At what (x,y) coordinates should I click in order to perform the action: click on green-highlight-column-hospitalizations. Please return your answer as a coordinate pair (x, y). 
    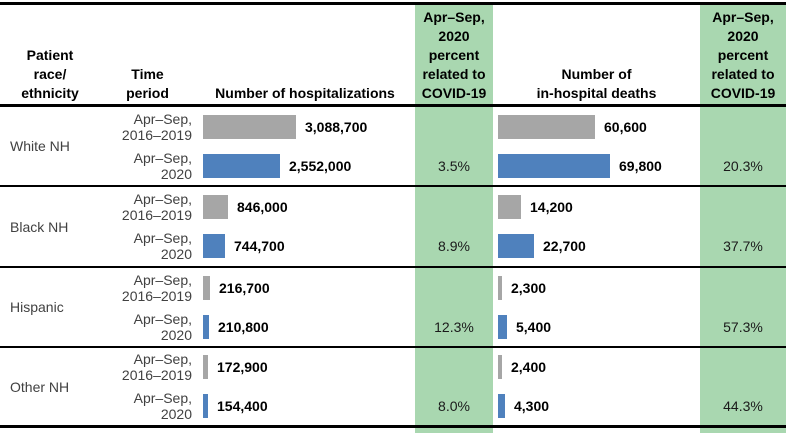
    Looking at the image, I should click on (454, 219).